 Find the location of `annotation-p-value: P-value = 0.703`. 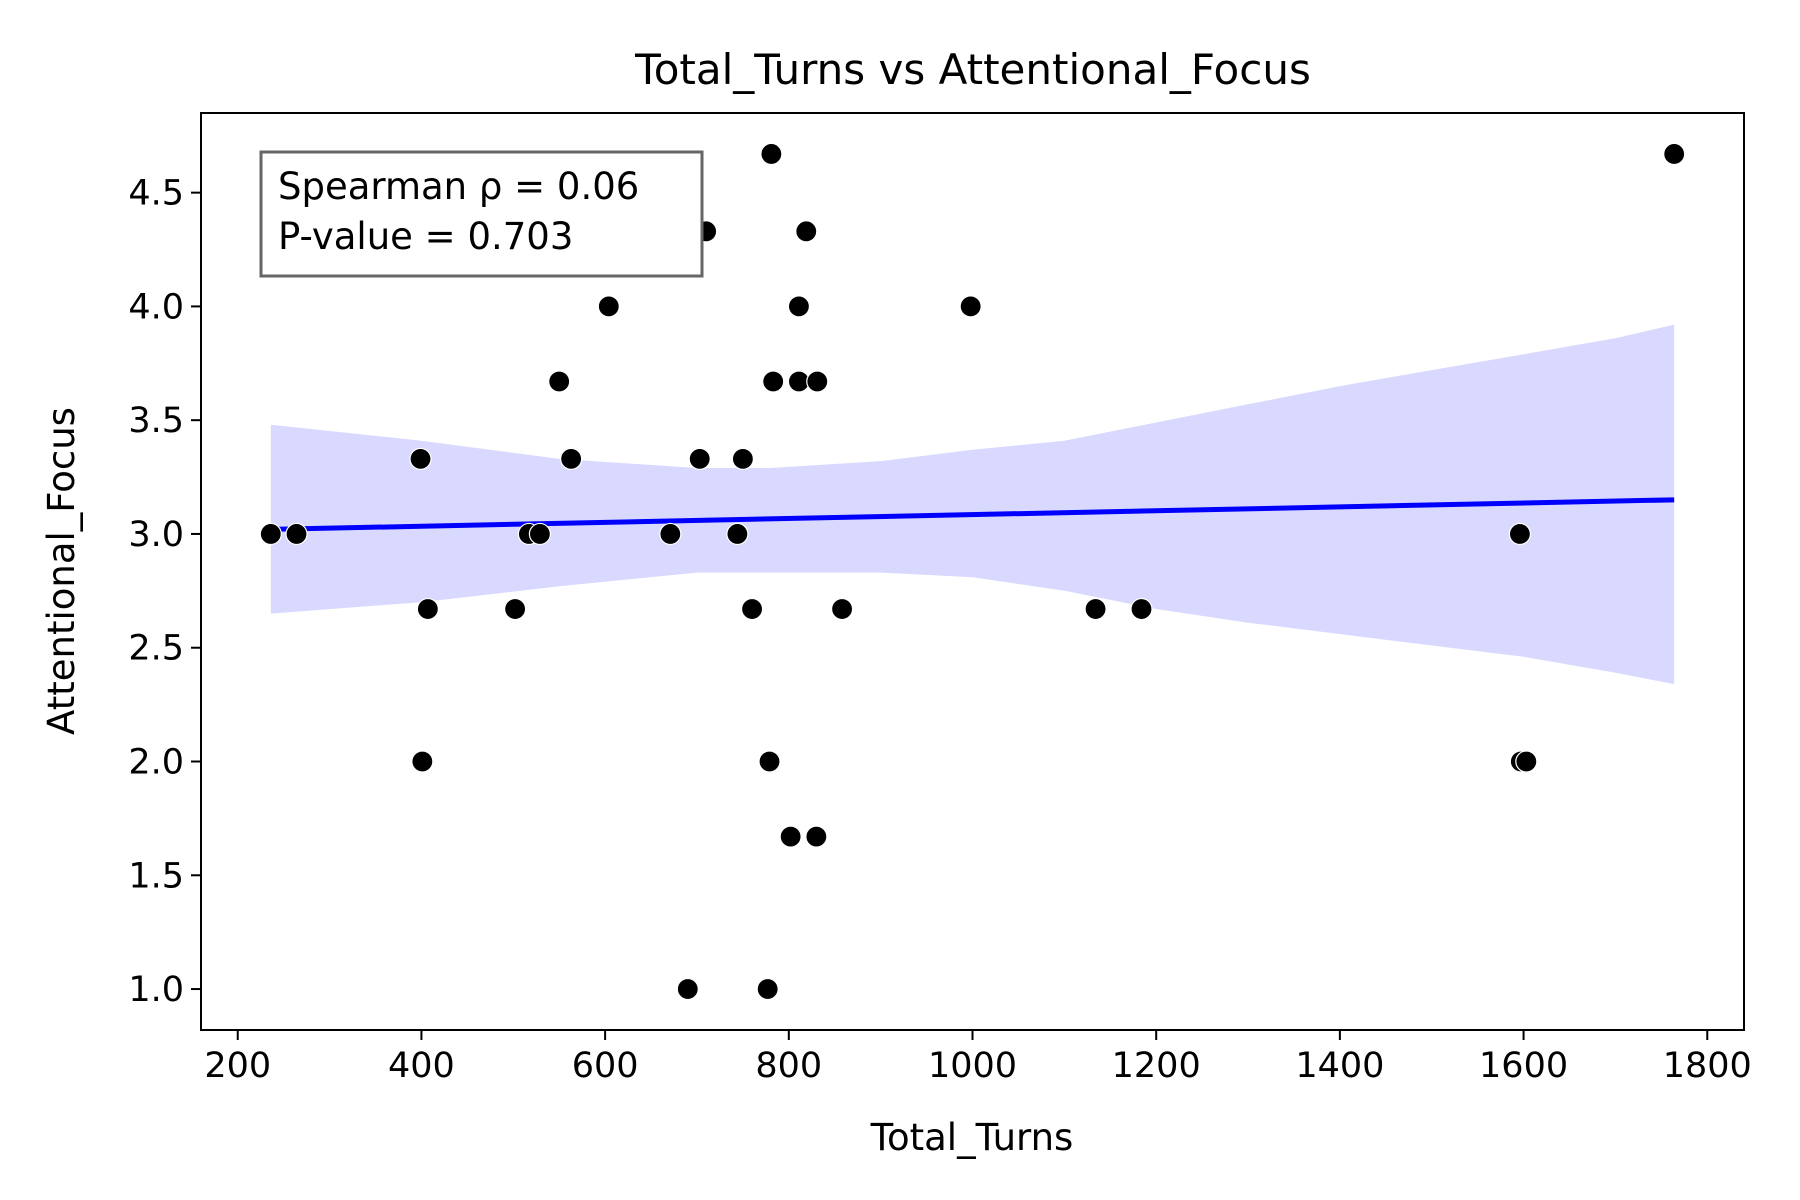

annotation-p-value: P-value = 0.703 is located at coordinates (425, 236).